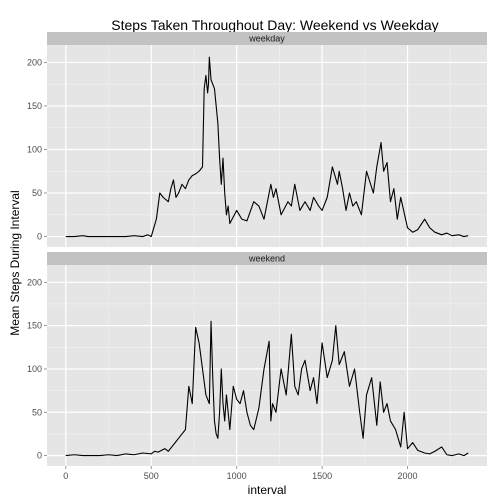 The width and height of the screenshot is (504, 504). Describe the element at coordinates (408, 476) in the screenshot. I see `x-tick-label: 2000` at that location.